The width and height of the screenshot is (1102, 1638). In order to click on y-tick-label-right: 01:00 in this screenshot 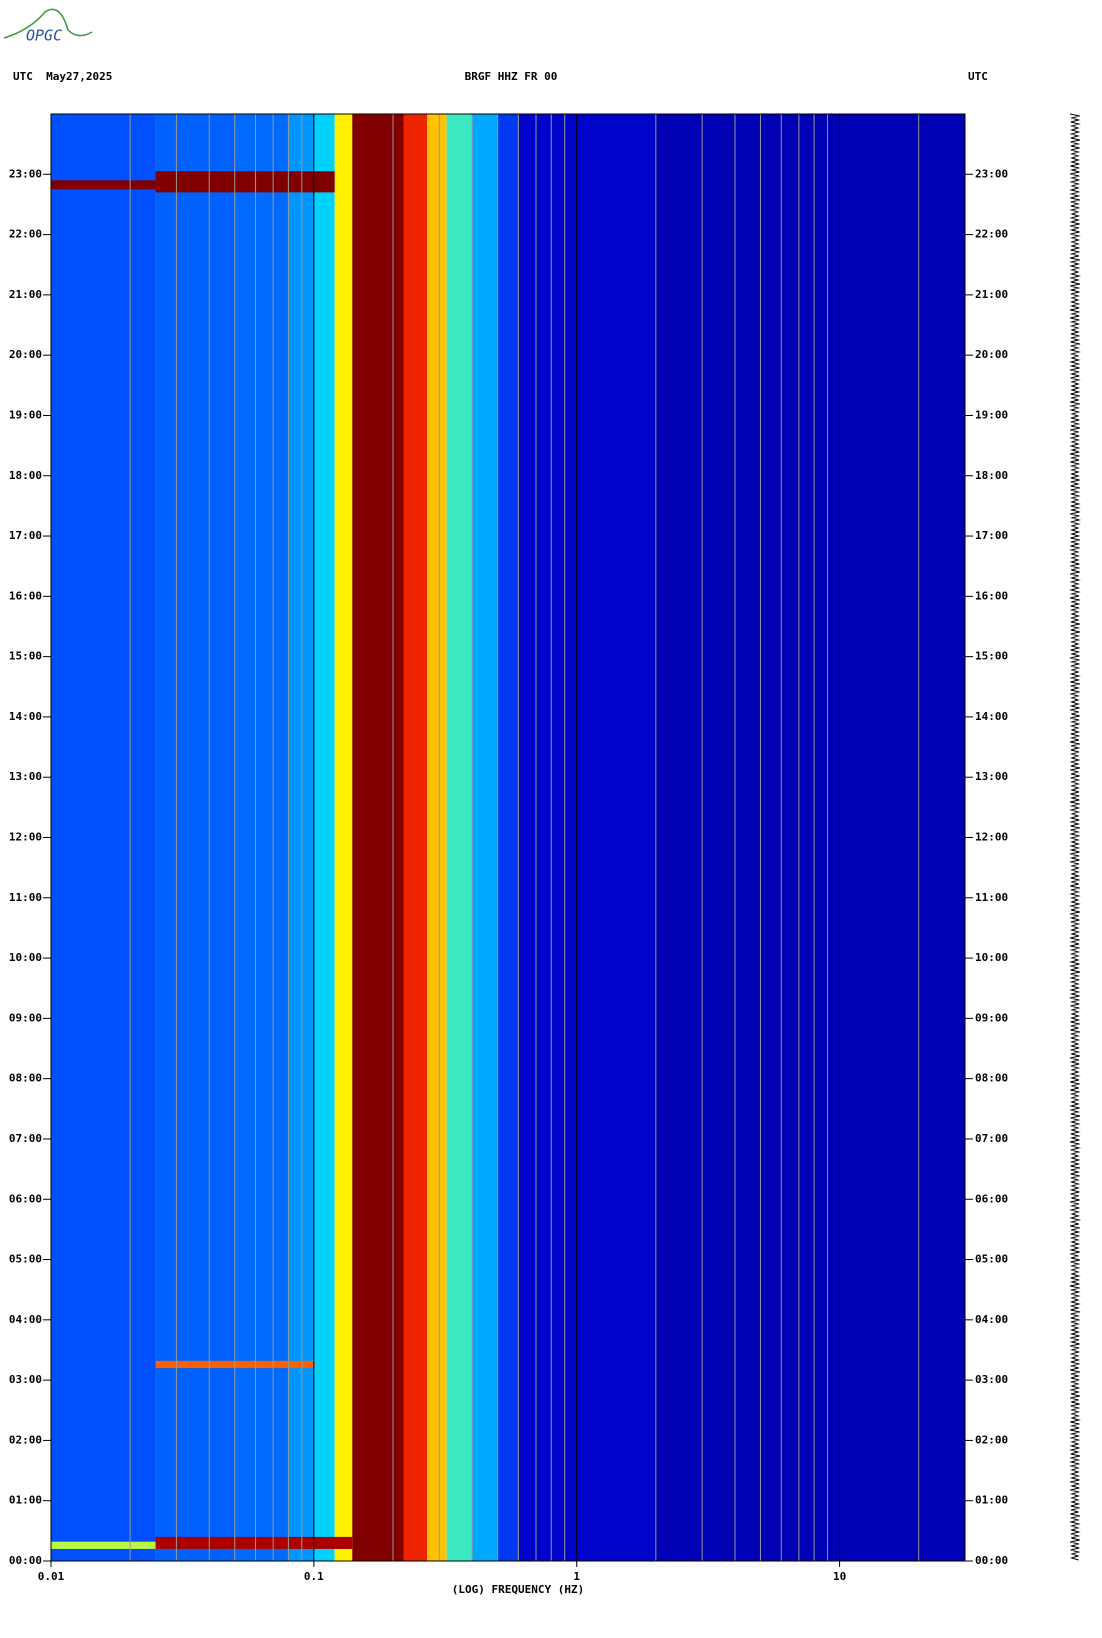, I will do `click(991, 1500)`.